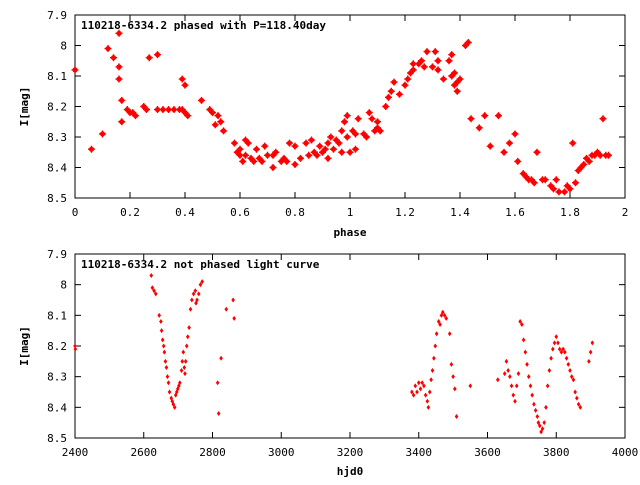 This screenshot has width=640, height=485. Describe the element at coordinates (63, 46) in the screenshot. I see `y-tick-label: 8` at that location.